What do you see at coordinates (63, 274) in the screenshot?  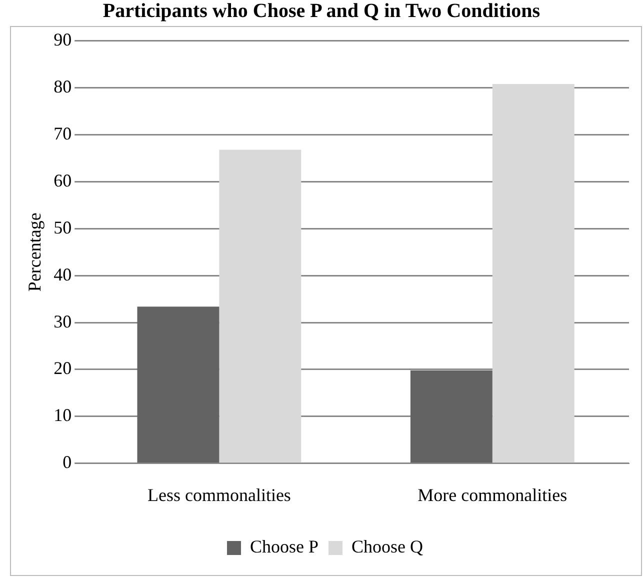 I see `y-tick-label: 40` at bounding box center [63, 274].